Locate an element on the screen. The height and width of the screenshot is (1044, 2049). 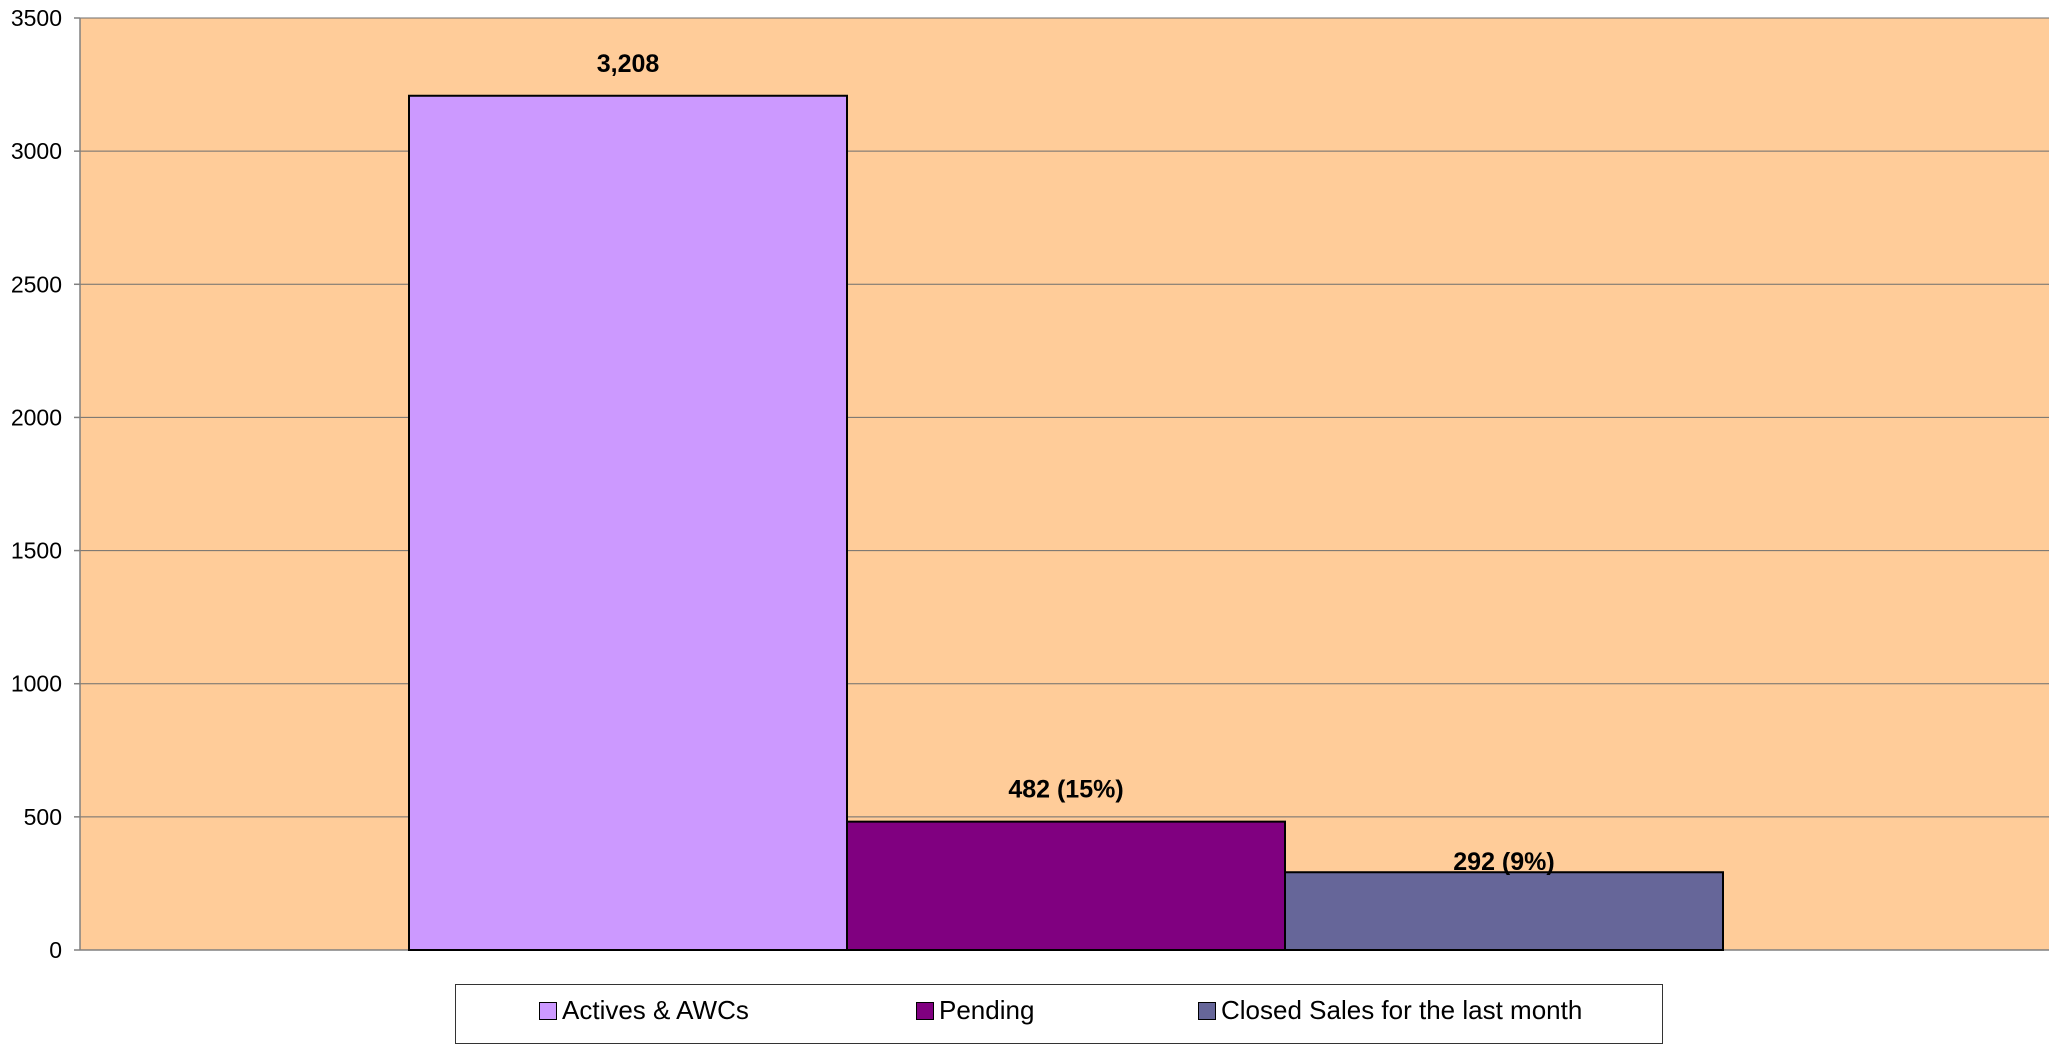
legend-swatch-pending is located at coordinates (925, 1010).